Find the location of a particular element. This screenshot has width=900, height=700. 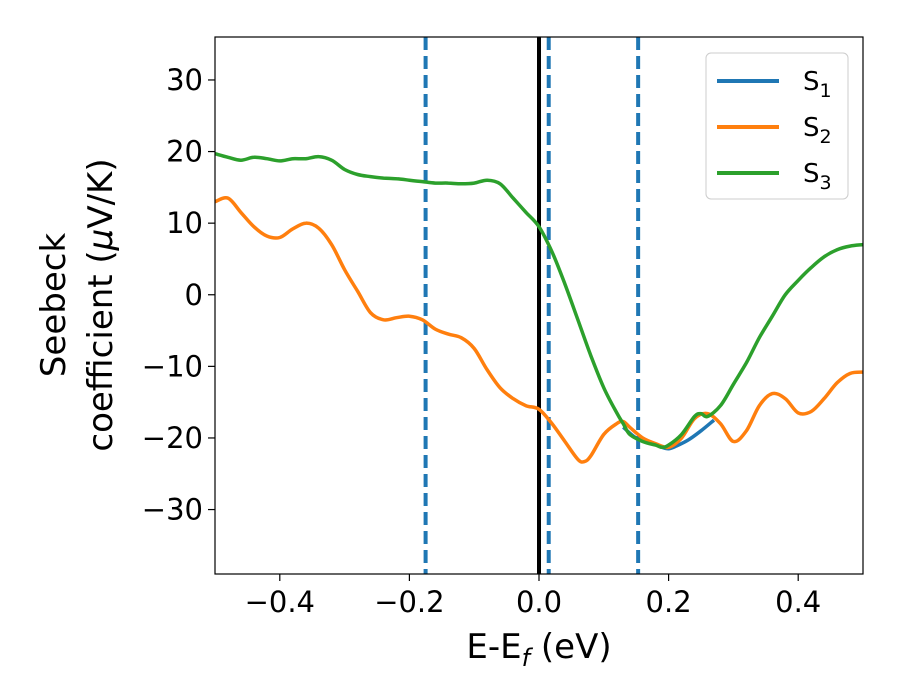

legend-label-s2: S2 is located at coordinates (817, 130).